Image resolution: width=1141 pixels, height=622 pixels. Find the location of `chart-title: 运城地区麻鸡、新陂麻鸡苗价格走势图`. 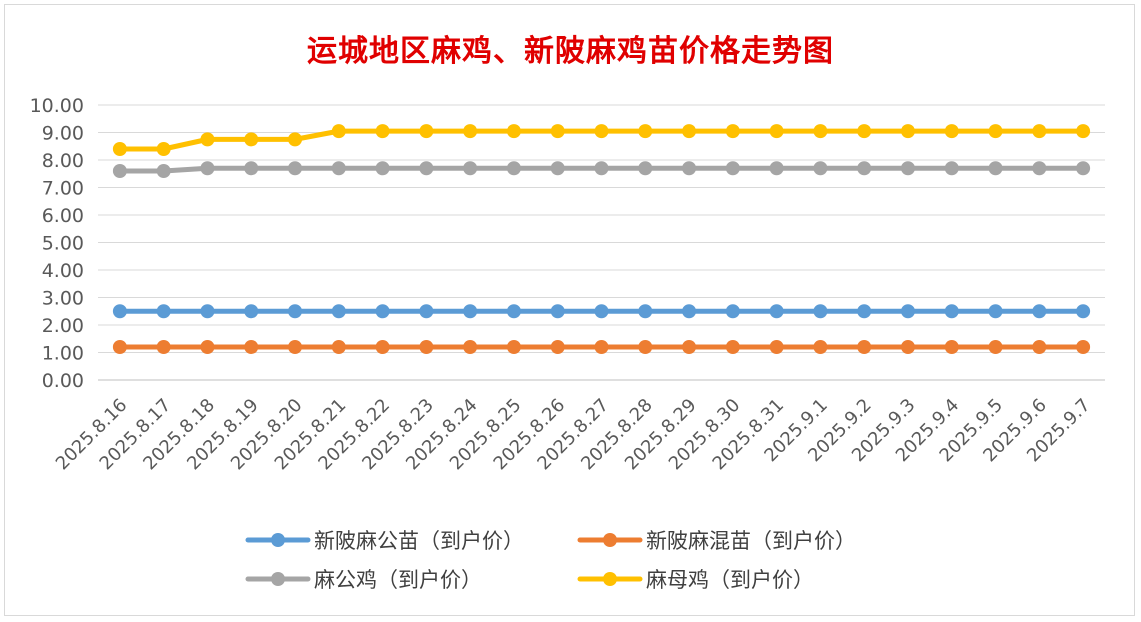

chart-title: 运城地区麻鸡、新陂麻鸡苗价格走势图 is located at coordinates (570, 51).